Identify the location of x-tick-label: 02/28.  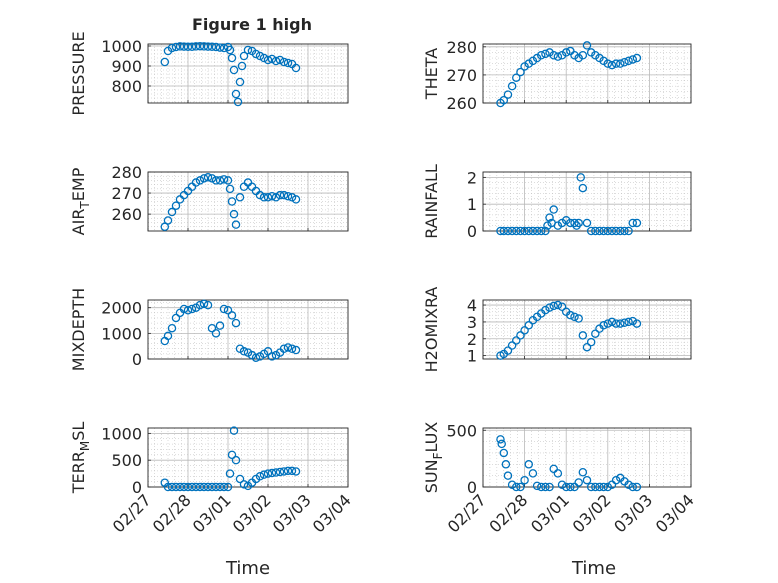
(172, 513).